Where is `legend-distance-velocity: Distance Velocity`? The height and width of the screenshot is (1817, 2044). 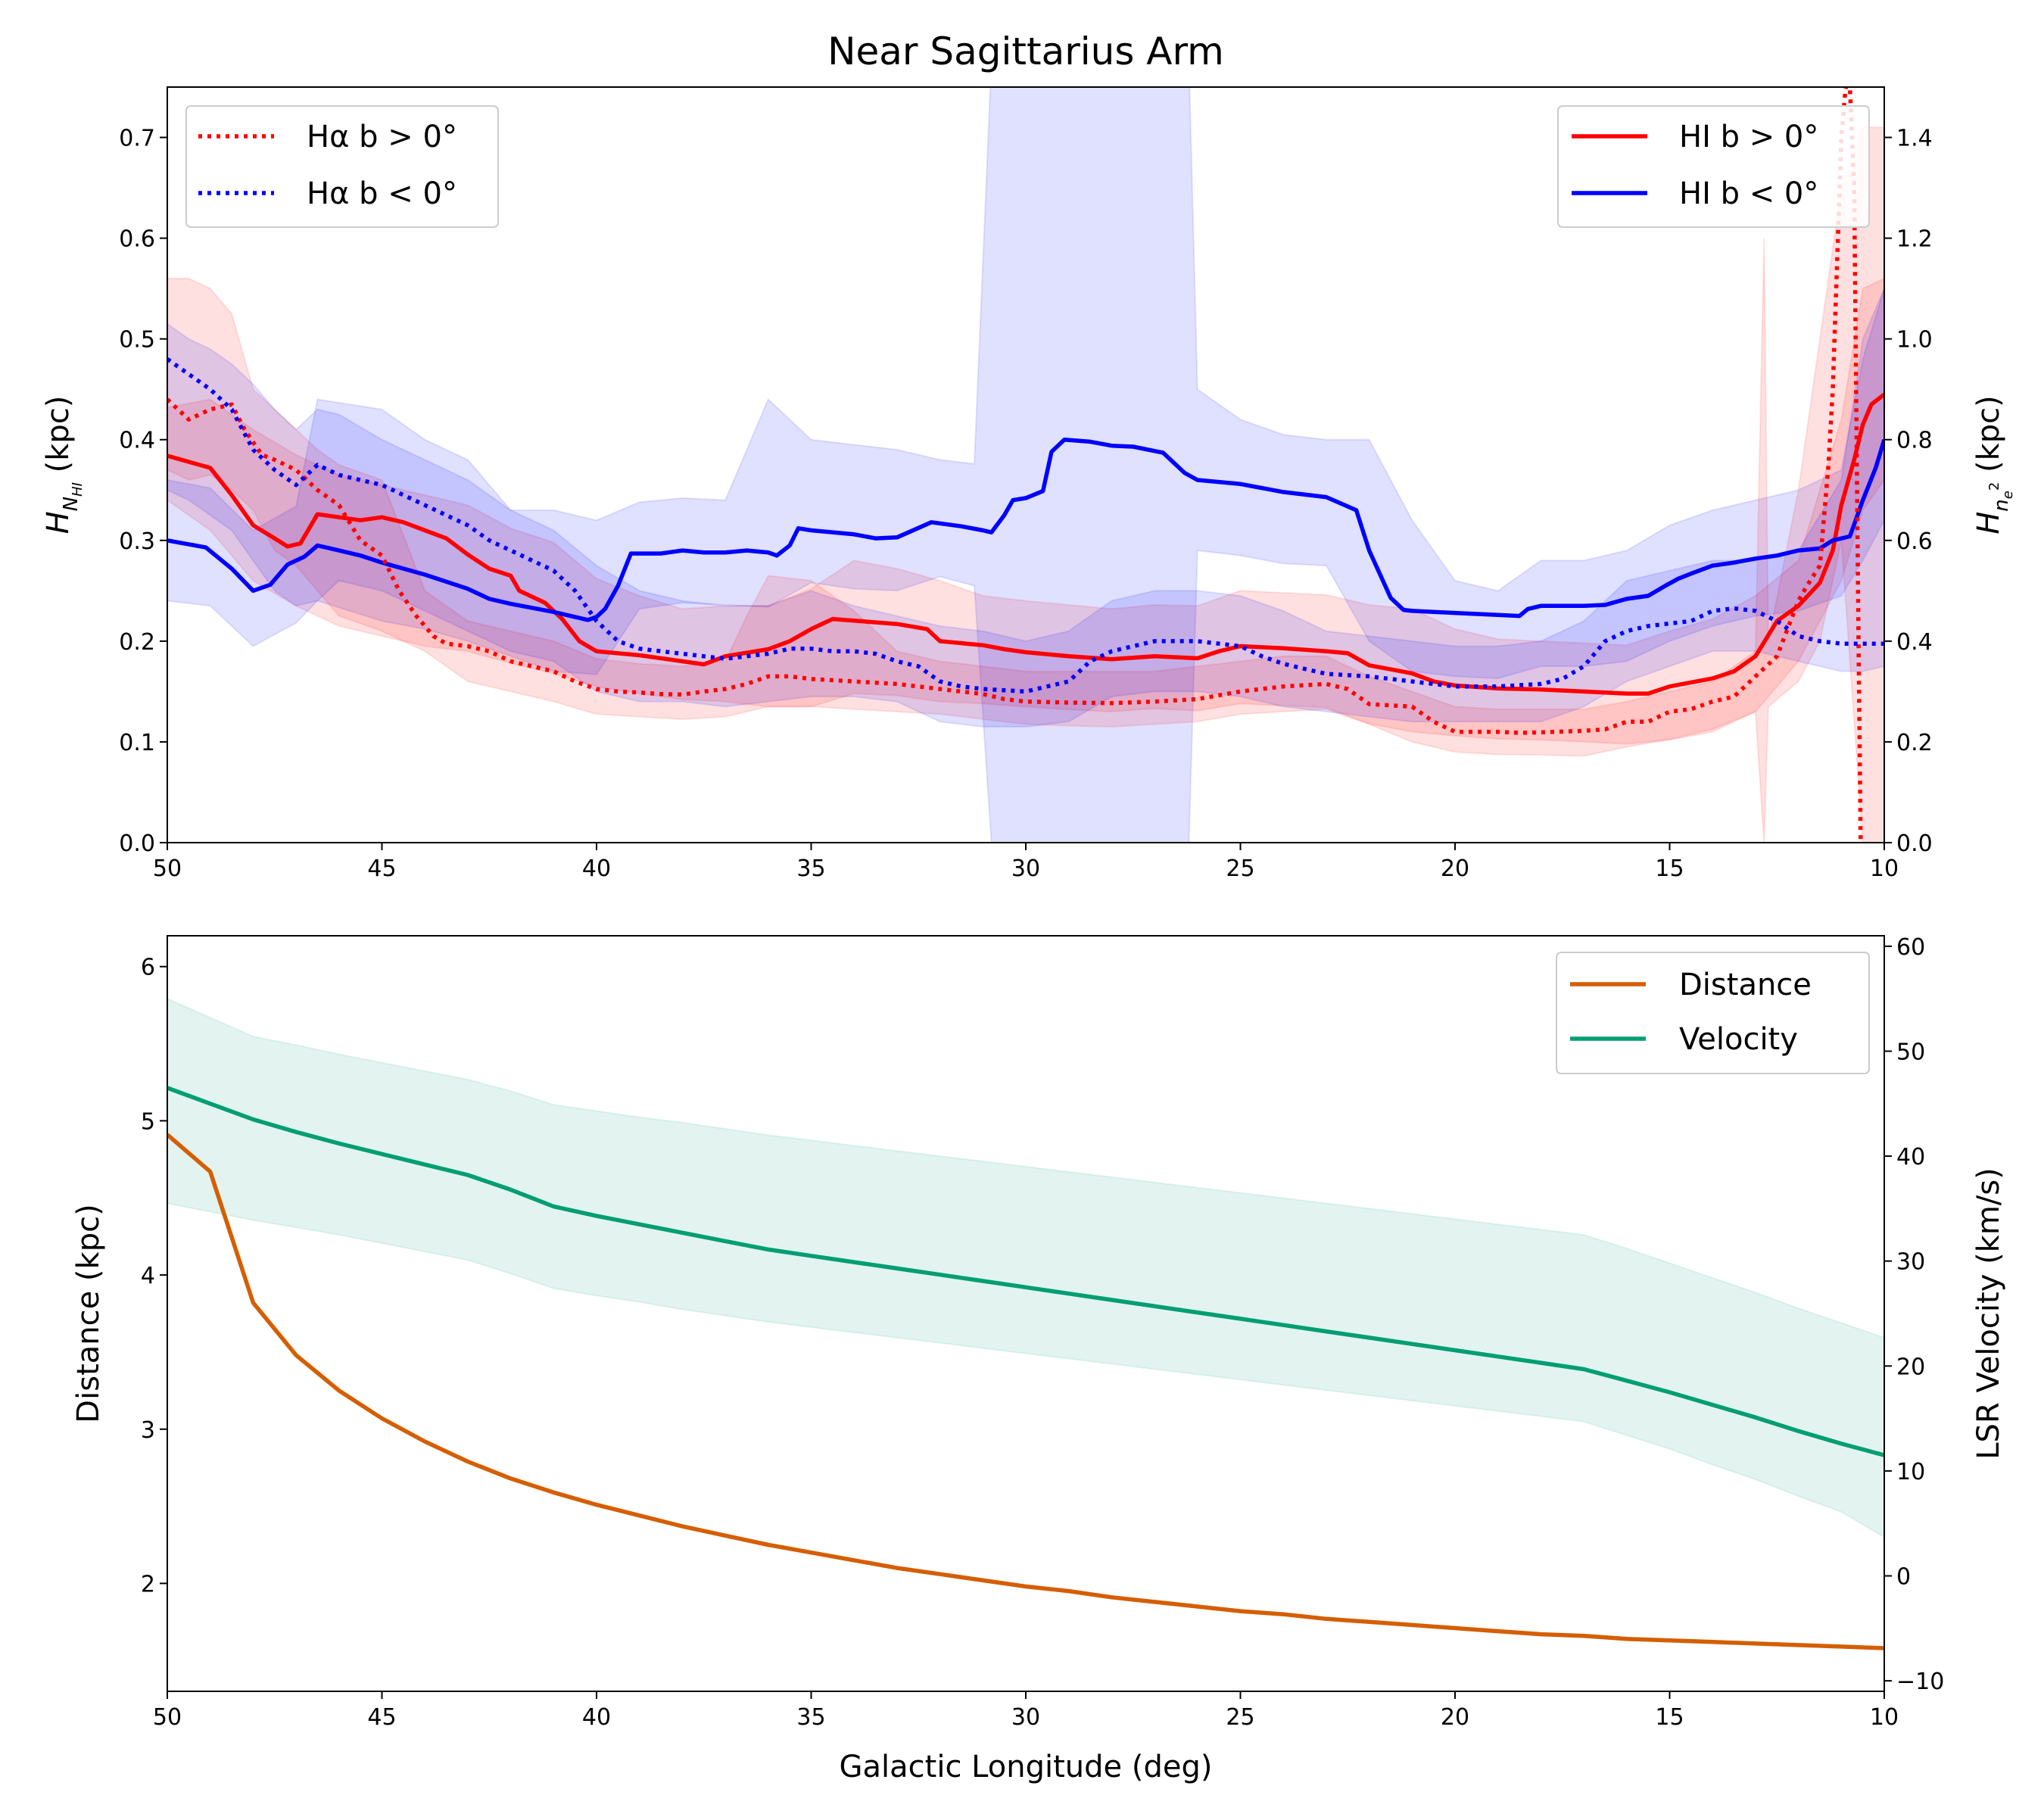 legend-distance-velocity: Distance Velocity is located at coordinates (1713, 1013).